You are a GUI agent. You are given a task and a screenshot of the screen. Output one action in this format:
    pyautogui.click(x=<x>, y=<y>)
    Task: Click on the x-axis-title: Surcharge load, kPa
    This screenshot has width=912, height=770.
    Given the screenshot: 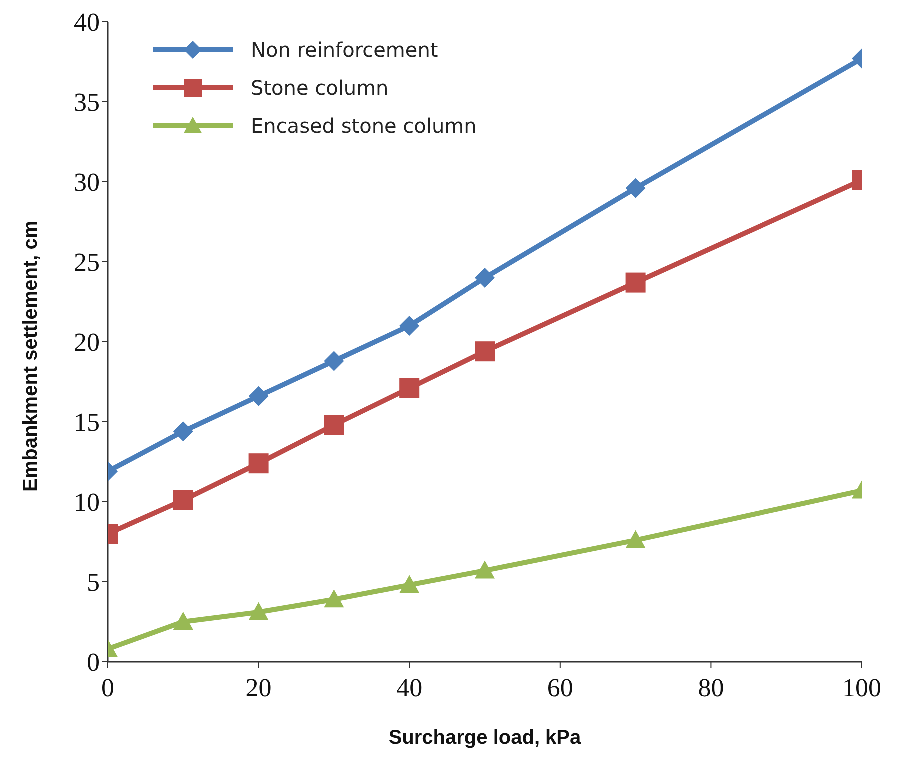 What is the action you would take?
    pyautogui.click(x=485, y=738)
    